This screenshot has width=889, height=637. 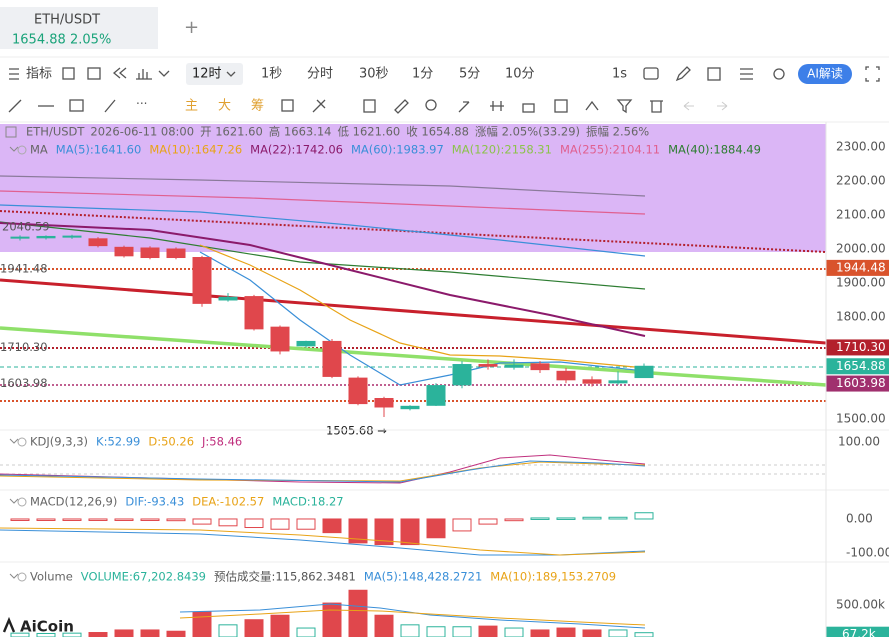 I want to click on price-annotation: 1710.30, so click(x=24, y=347).